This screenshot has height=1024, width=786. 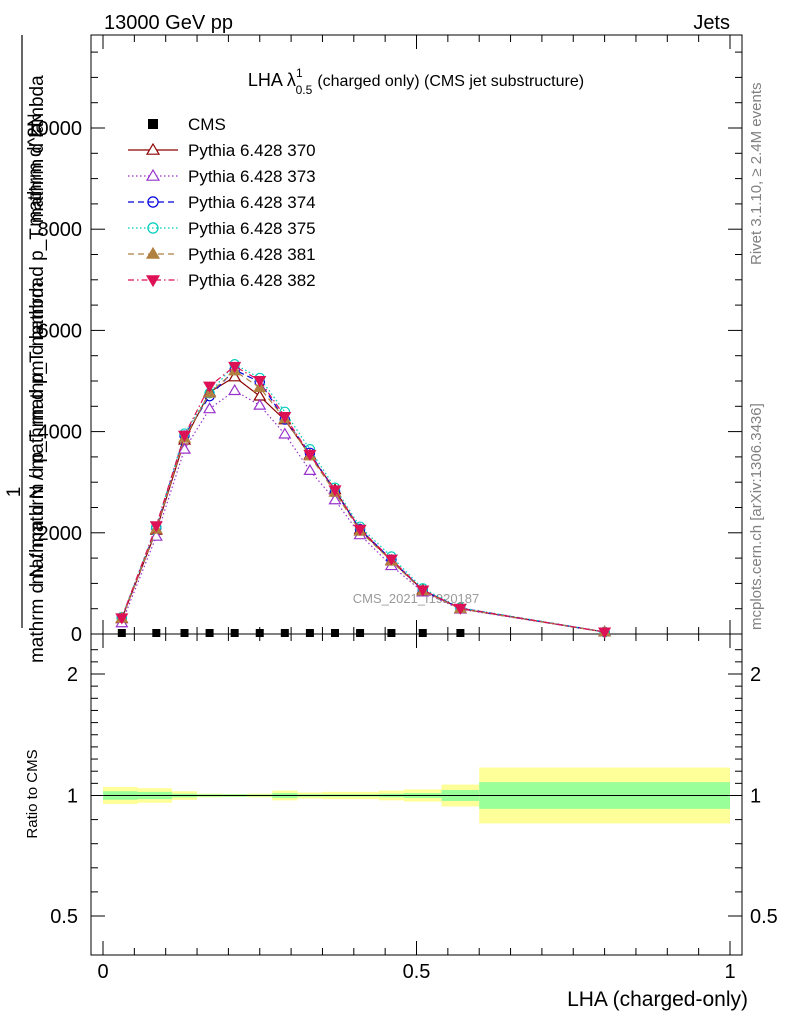 What do you see at coordinates (756, 174) in the screenshot?
I see `side-label-rivet: Rivet 3.1.10, ≥ 2.4M events` at bounding box center [756, 174].